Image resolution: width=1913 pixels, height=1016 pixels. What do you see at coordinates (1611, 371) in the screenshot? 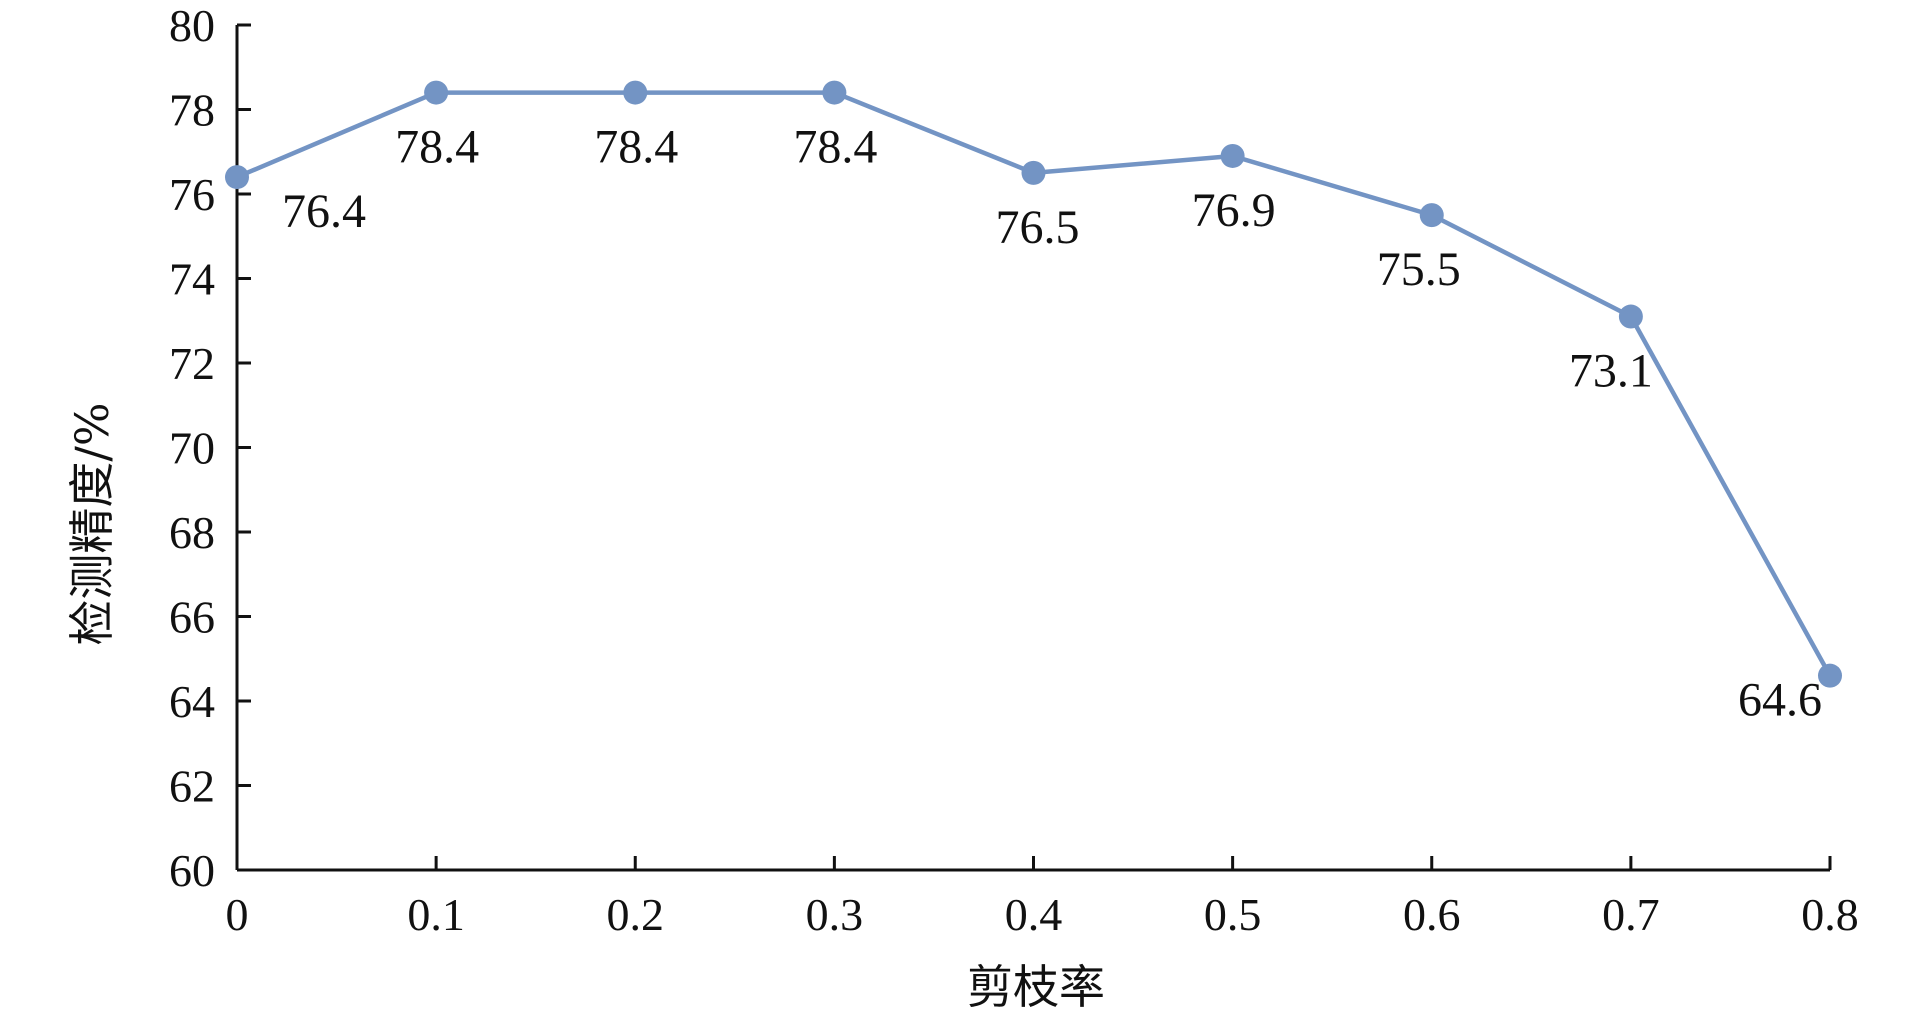
I see `data-label: 73.1` at bounding box center [1611, 371].